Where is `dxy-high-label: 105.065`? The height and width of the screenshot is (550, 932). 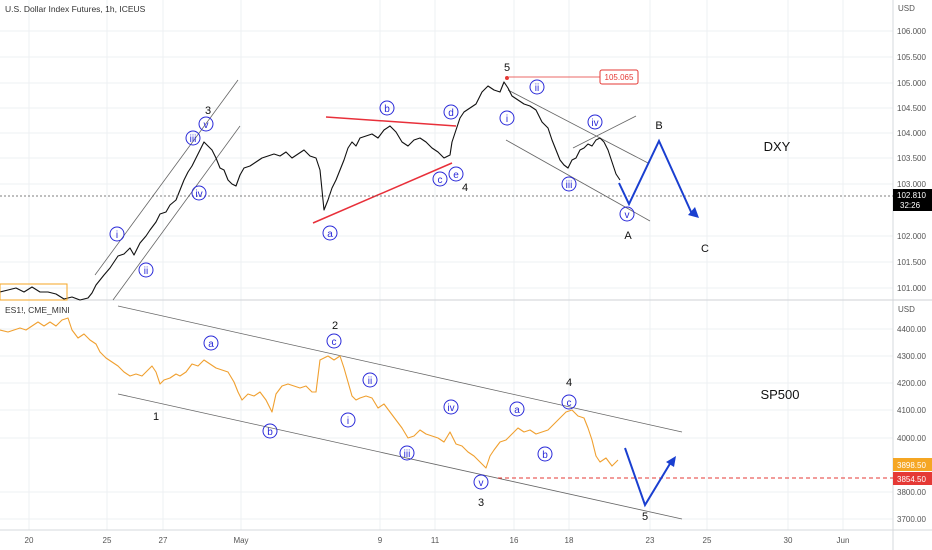 dxy-high-label: 105.065 is located at coordinates (619, 77).